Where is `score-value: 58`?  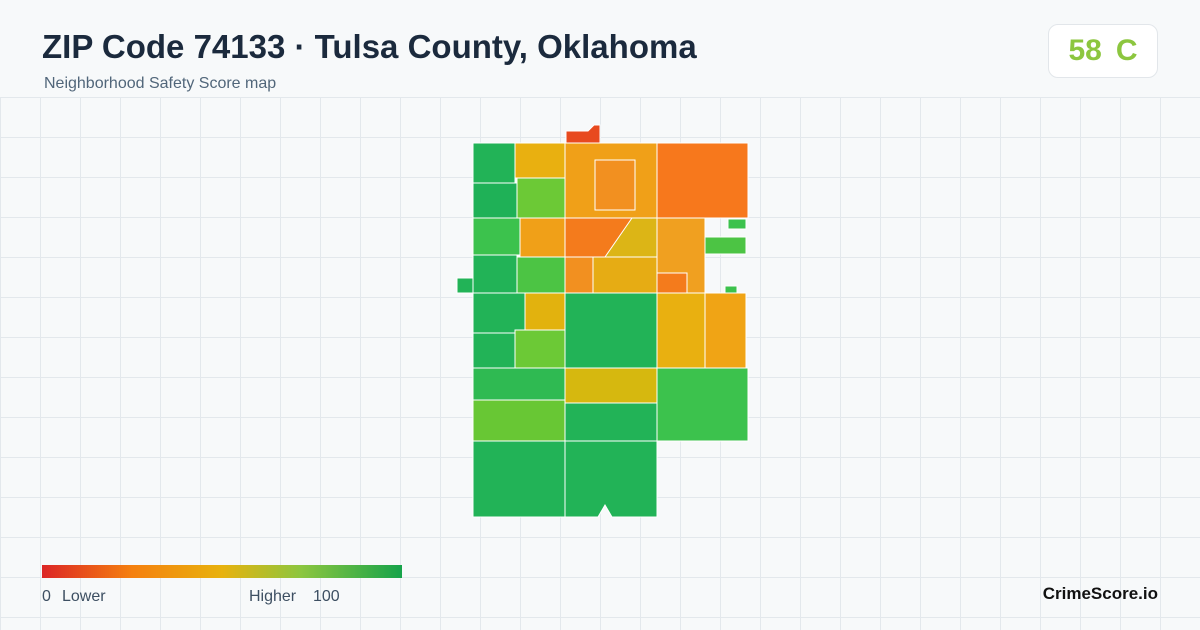 score-value: 58 is located at coordinates (1085, 50).